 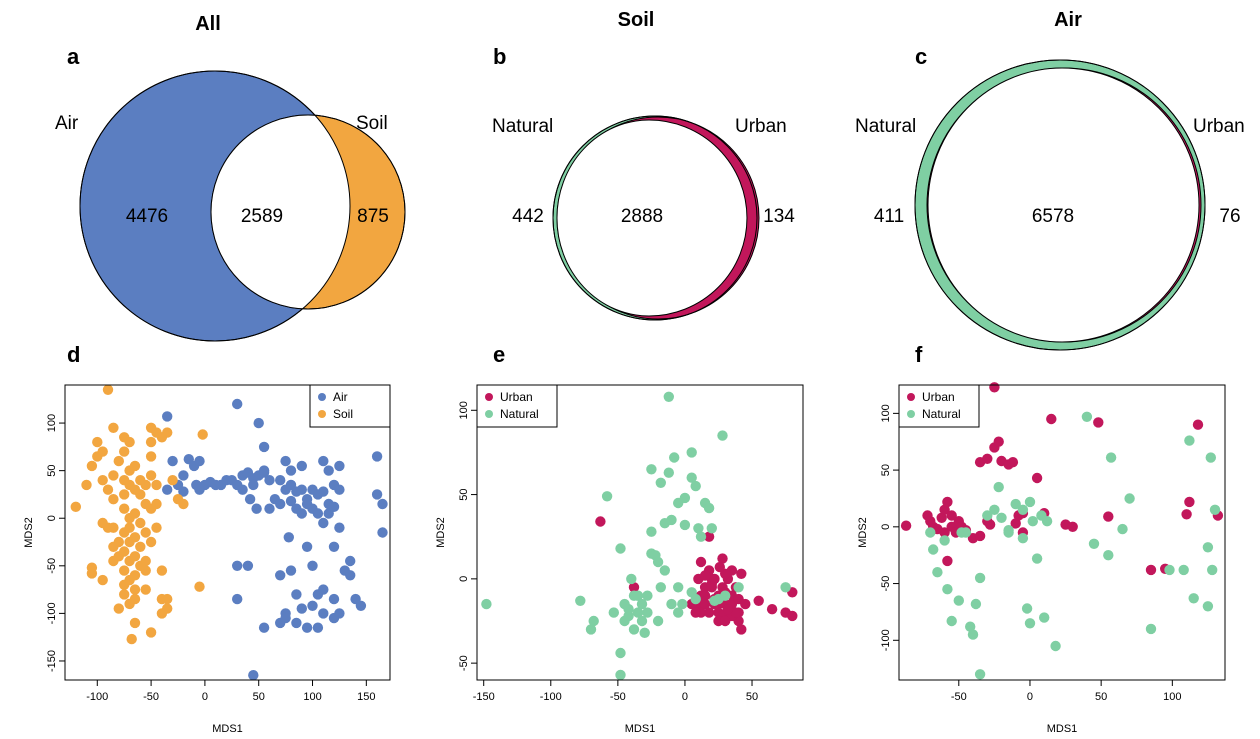 What do you see at coordinates (227, 729) in the screenshot?
I see `x-axis-label: MDS1` at bounding box center [227, 729].